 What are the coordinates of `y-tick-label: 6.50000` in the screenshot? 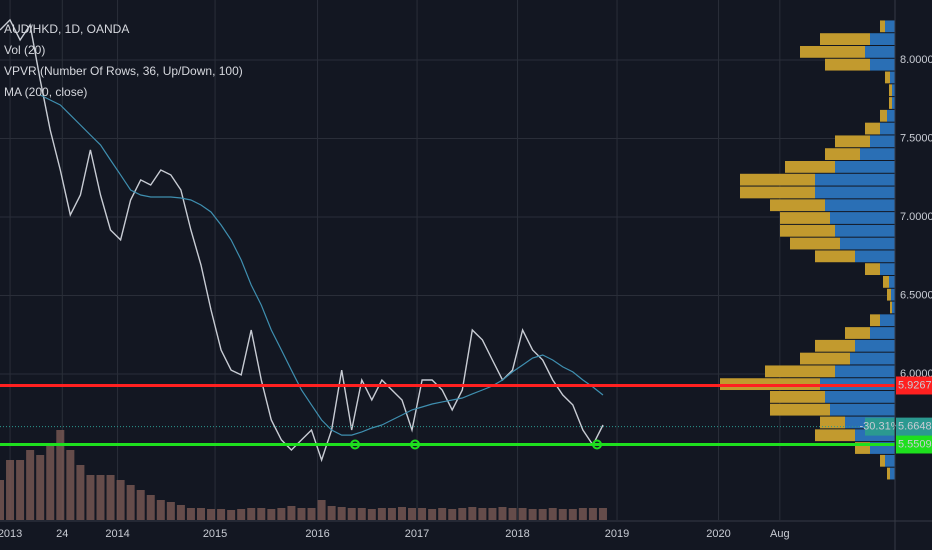 It's located at (916, 295).